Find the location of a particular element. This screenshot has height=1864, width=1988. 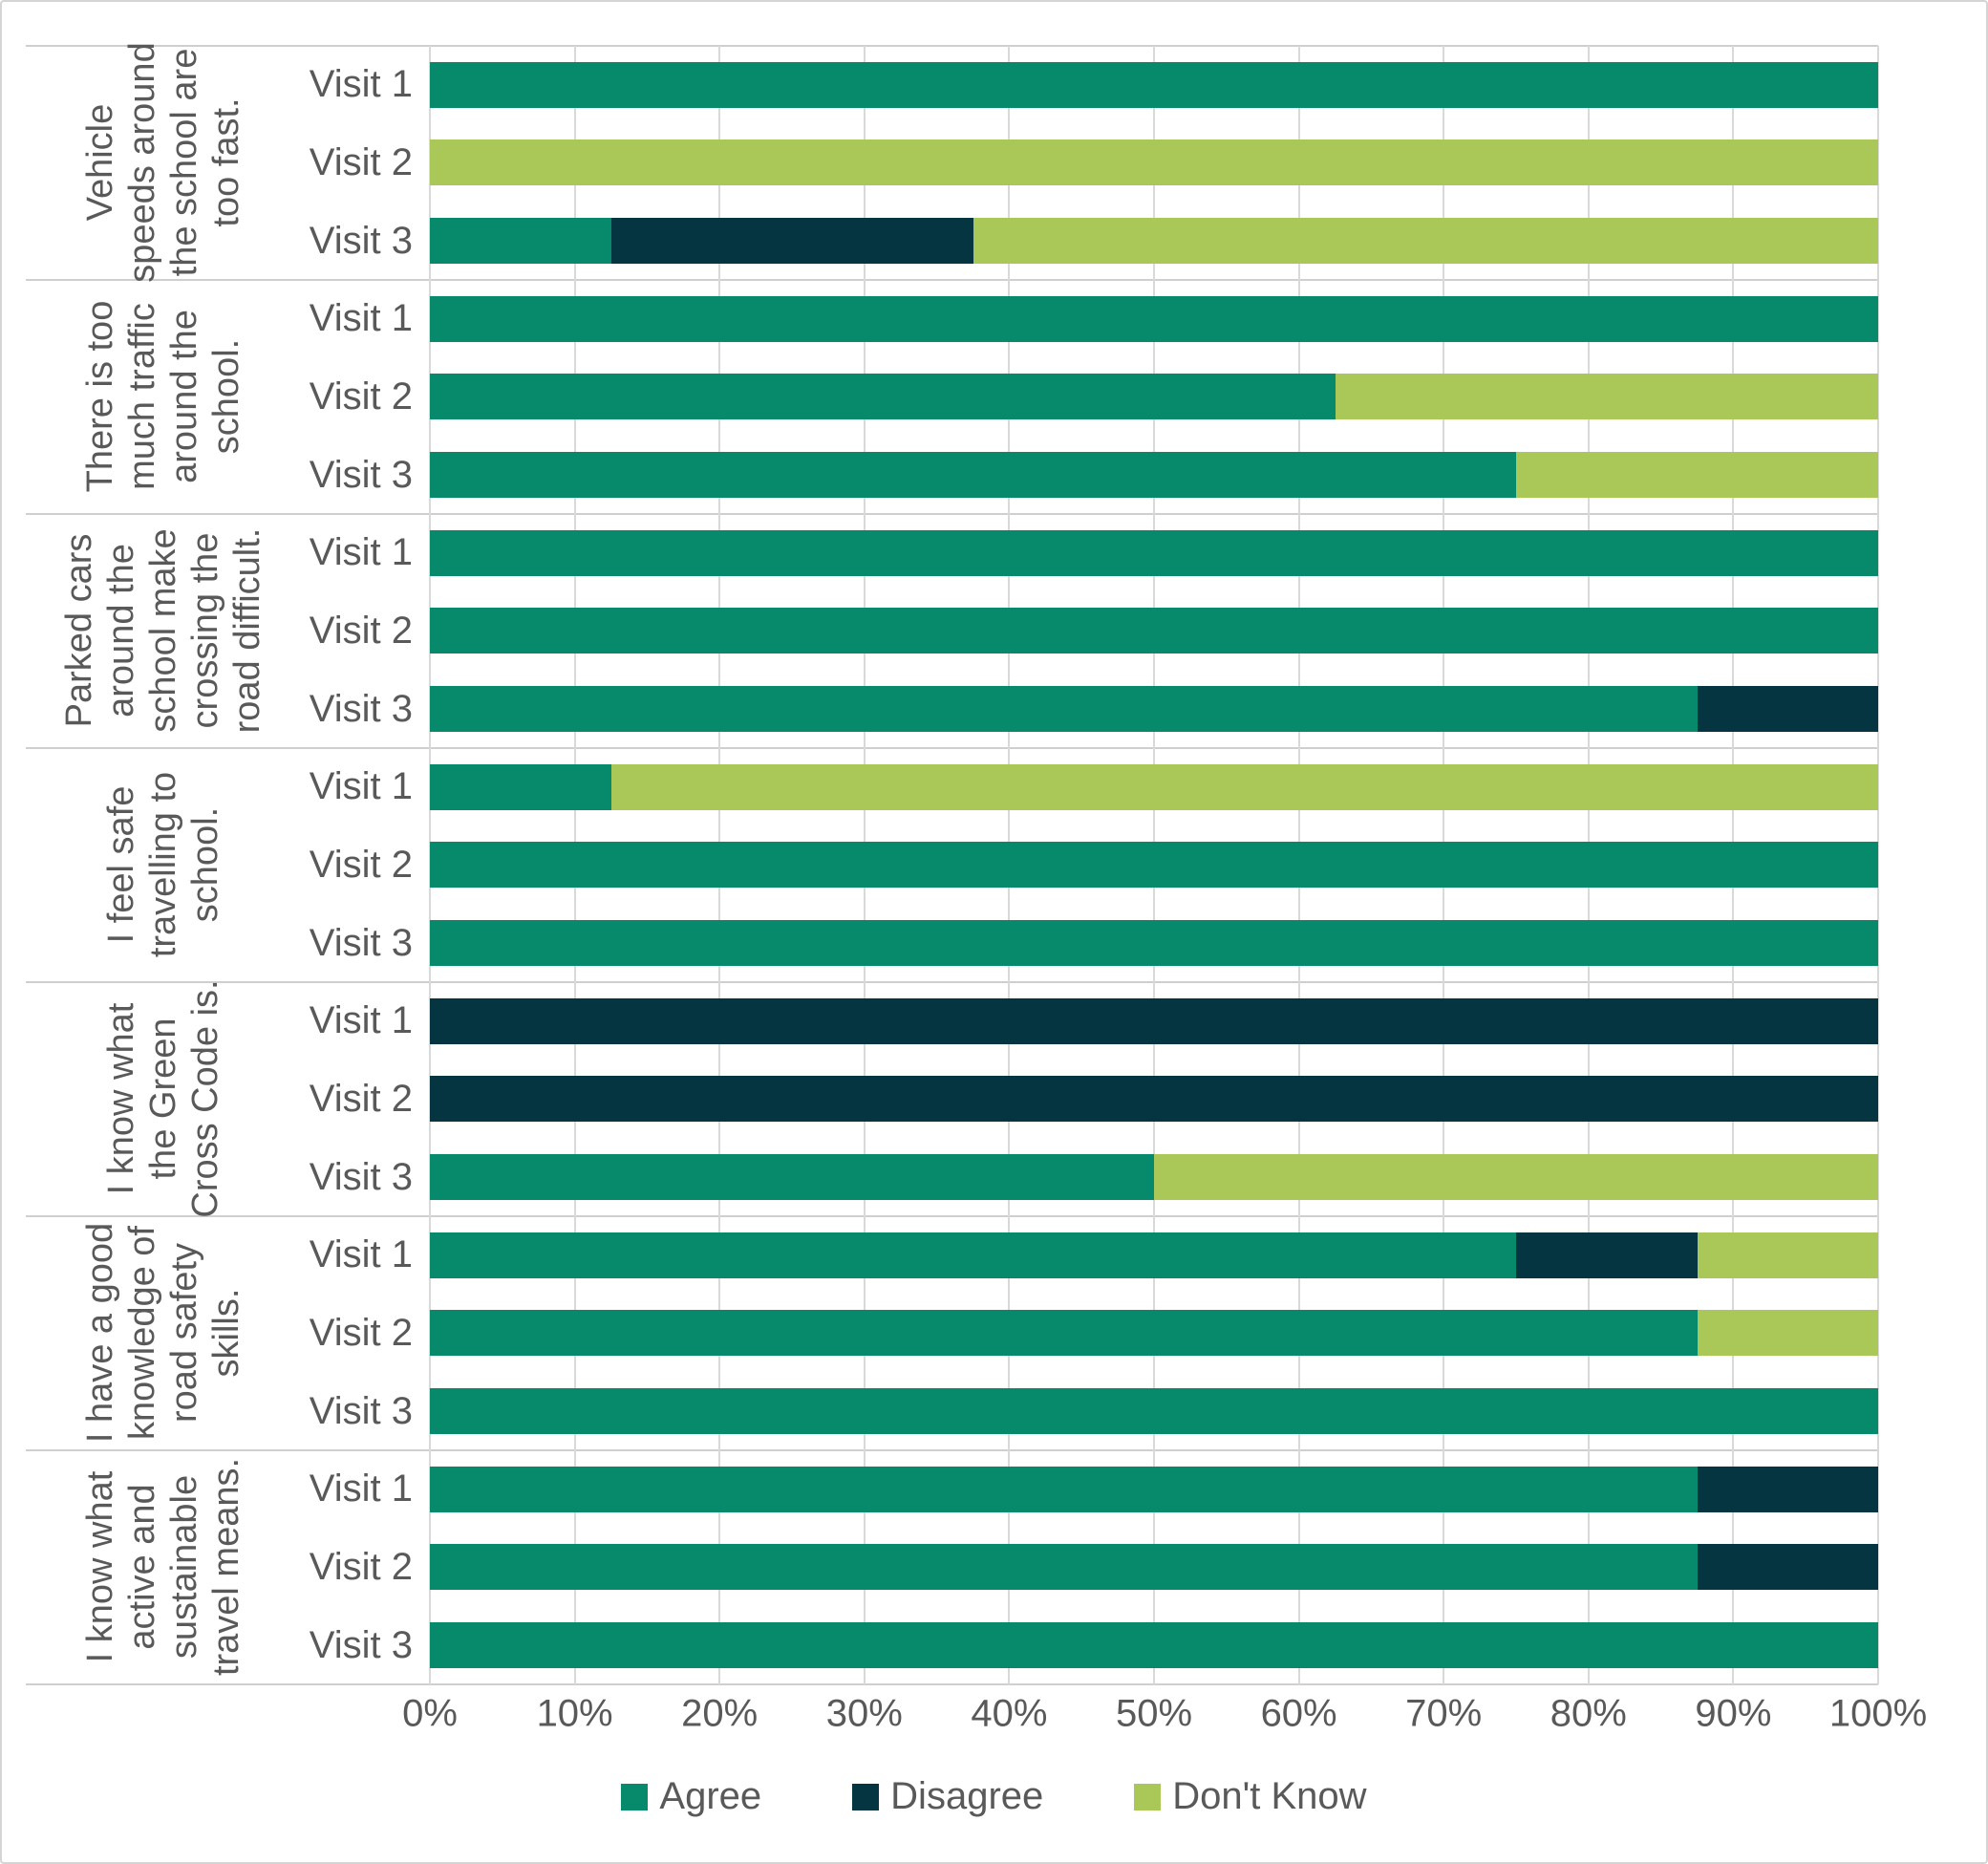

legend-swatch-dont_know is located at coordinates (1148, 1796).